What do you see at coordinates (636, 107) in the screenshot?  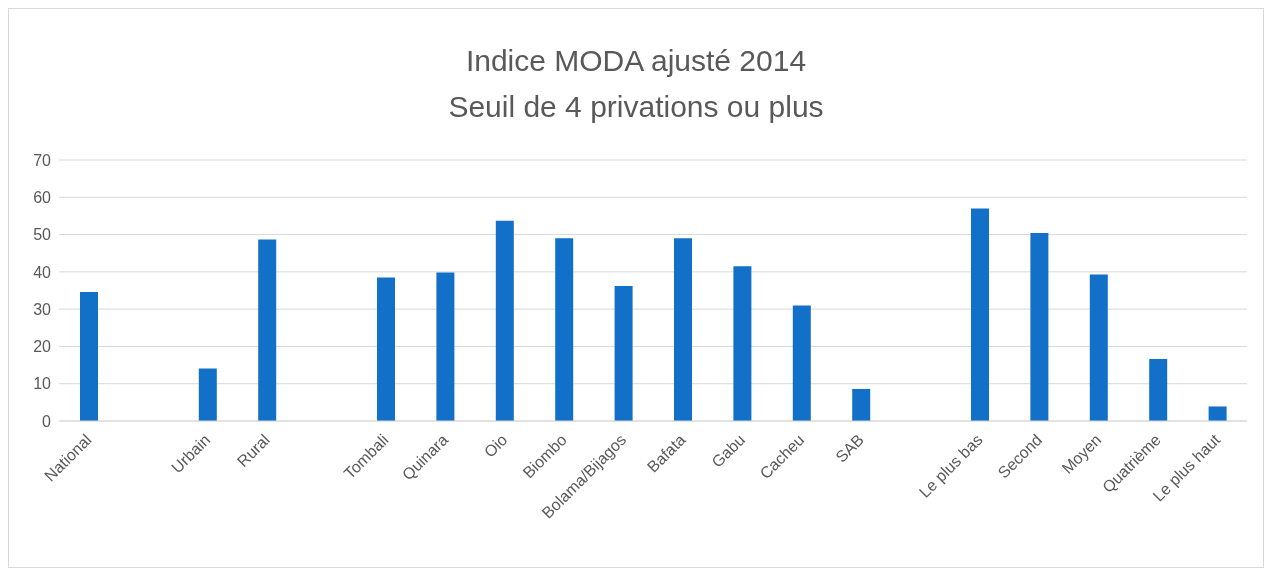 I see `chart-subtitle: Seuil de 4 privations ou plus` at bounding box center [636, 107].